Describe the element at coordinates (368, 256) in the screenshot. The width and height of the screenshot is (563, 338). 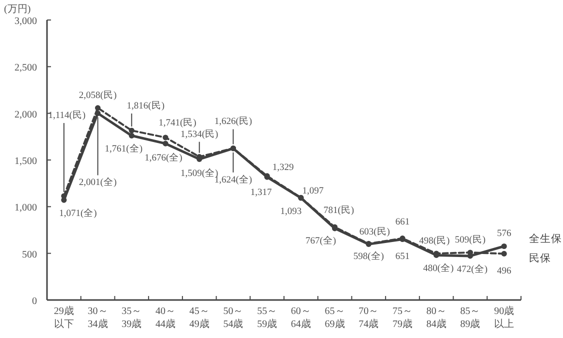
I see `data-label: 598(全)` at that location.